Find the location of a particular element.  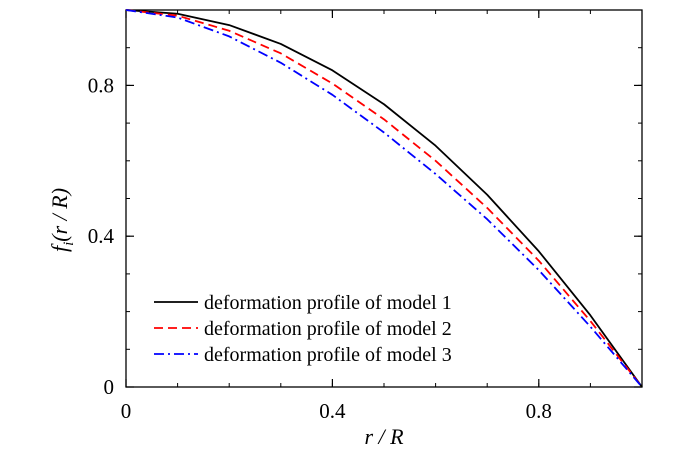

x-tick-label: 0 is located at coordinates (126, 411).